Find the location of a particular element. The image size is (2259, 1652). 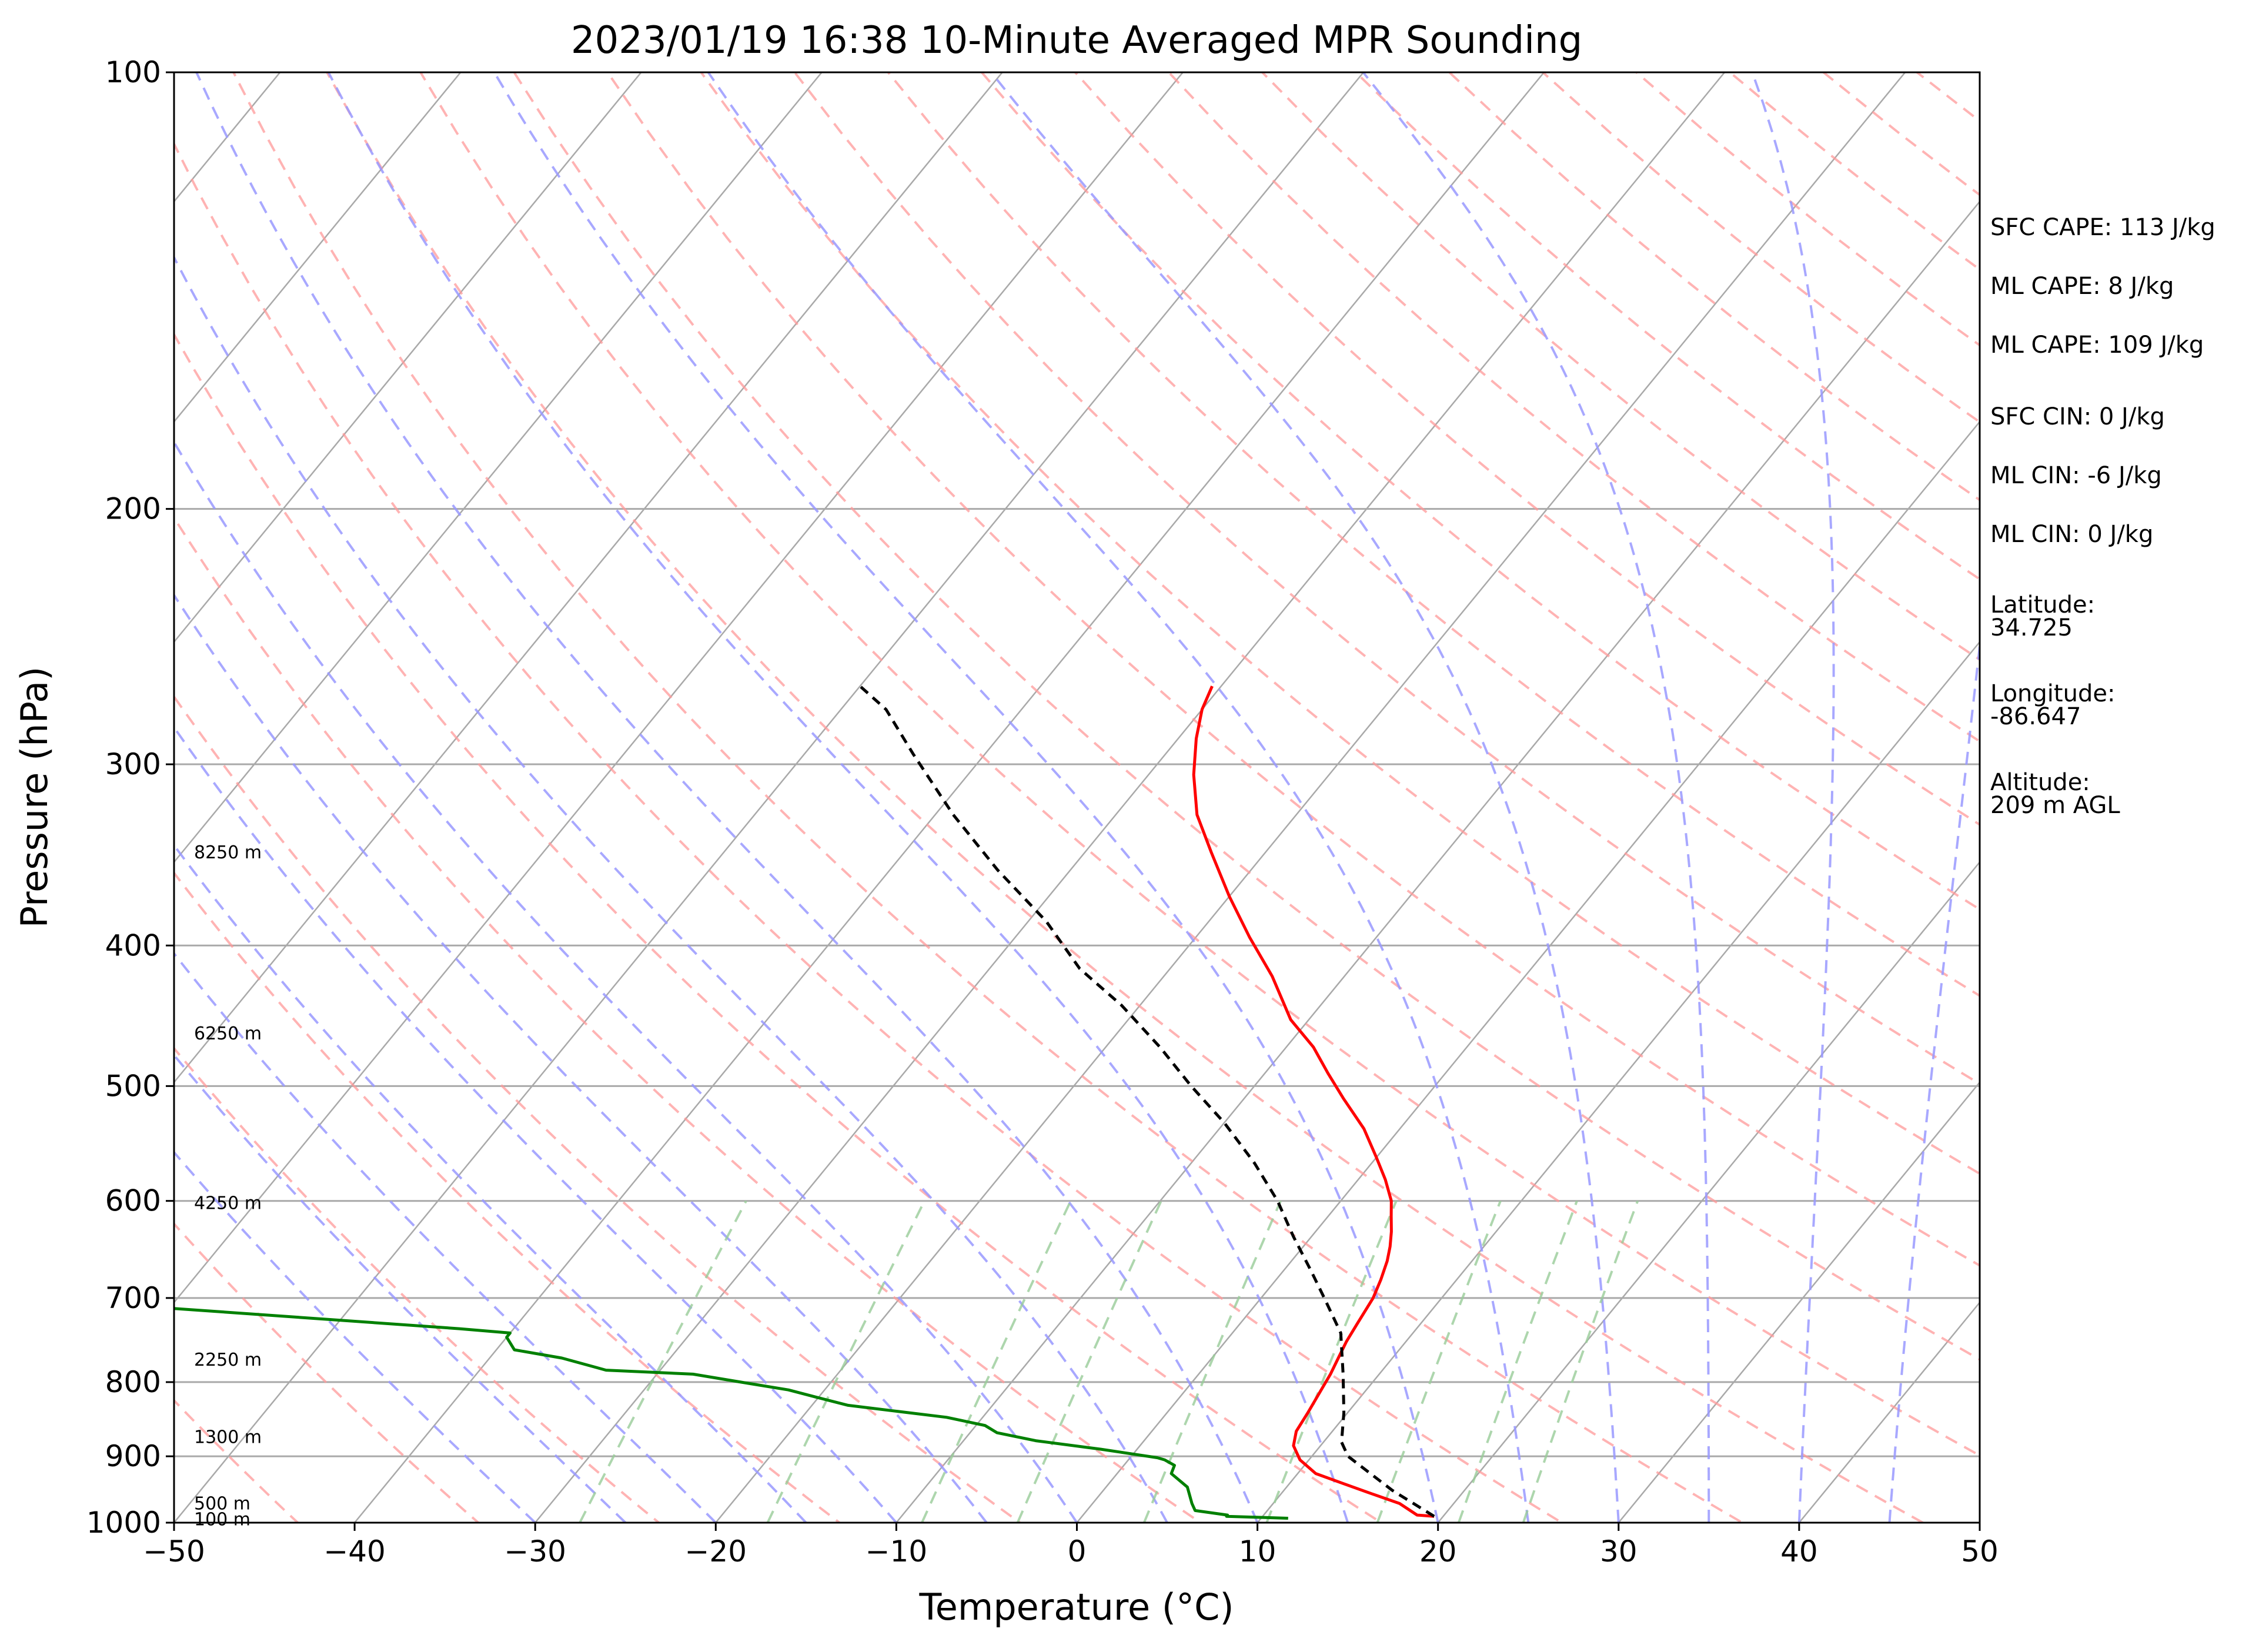

info-label: SFC CIN: 0 J/kg is located at coordinates (2077, 417).